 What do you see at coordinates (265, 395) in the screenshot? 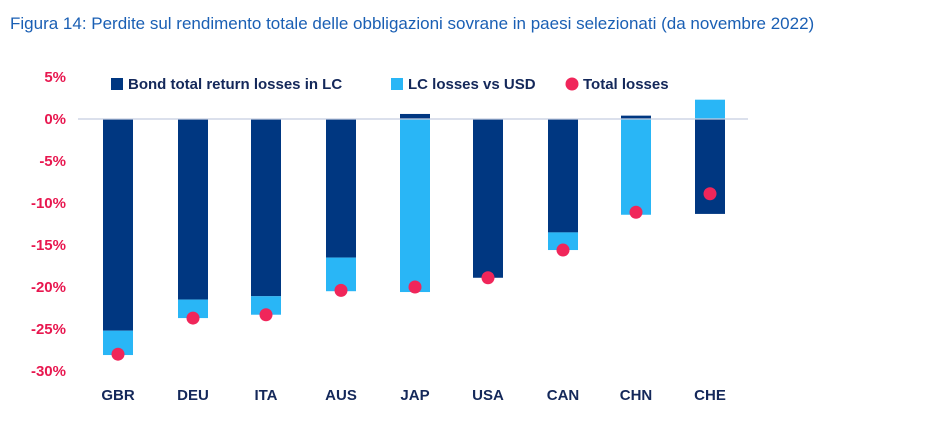
I see `x-tick-label: ITA` at bounding box center [265, 395].